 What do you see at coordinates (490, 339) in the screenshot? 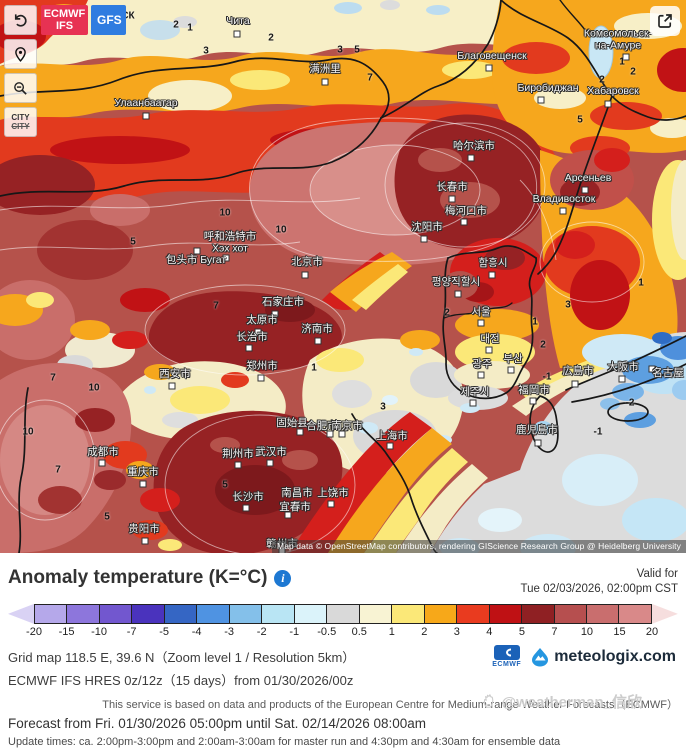
I see `city-label: 대전` at bounding box center [490, 339].